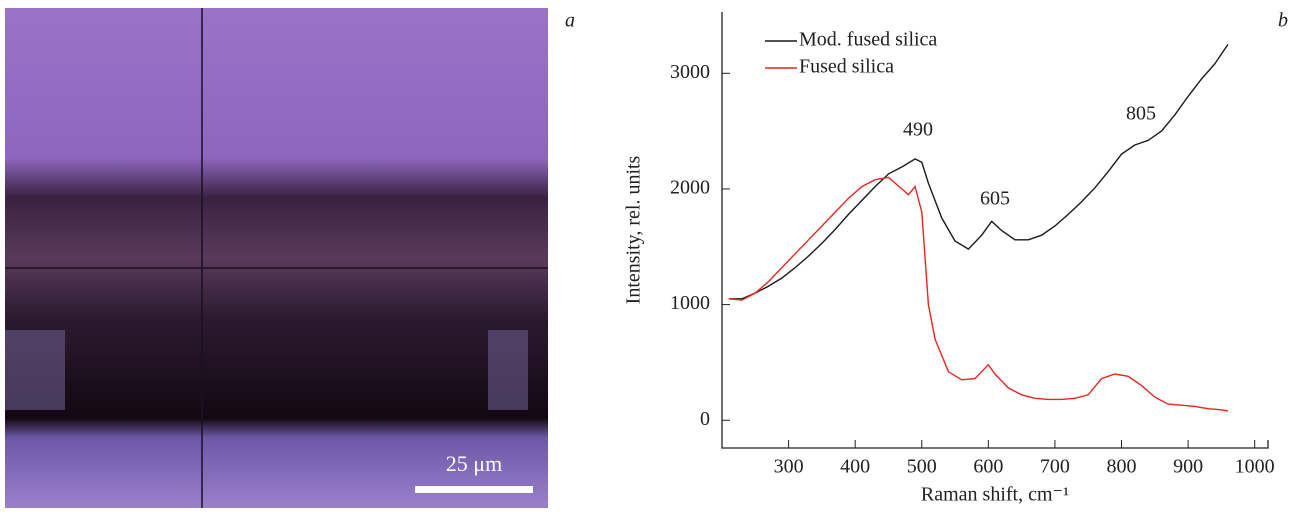 The height and width of the screenshot is (519, 1298). Describe the element at coordinates (1122, 467) in the screenshot. I see `x-tick-label: 800` at that location.